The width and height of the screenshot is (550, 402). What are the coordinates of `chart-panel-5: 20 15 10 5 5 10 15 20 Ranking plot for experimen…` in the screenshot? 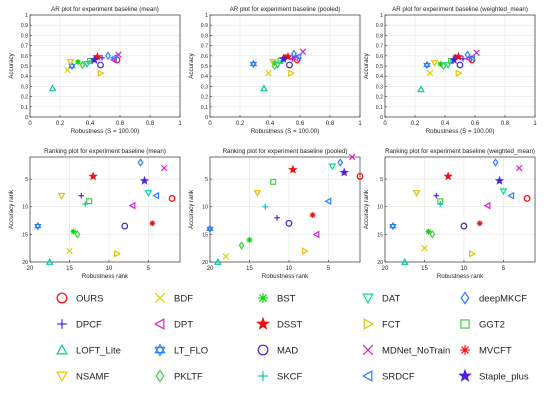 It's located at (276, 214).